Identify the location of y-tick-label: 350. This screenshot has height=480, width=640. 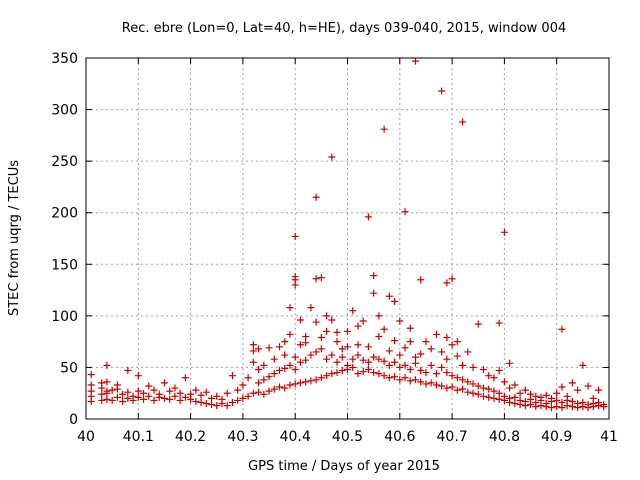
(64, 59).